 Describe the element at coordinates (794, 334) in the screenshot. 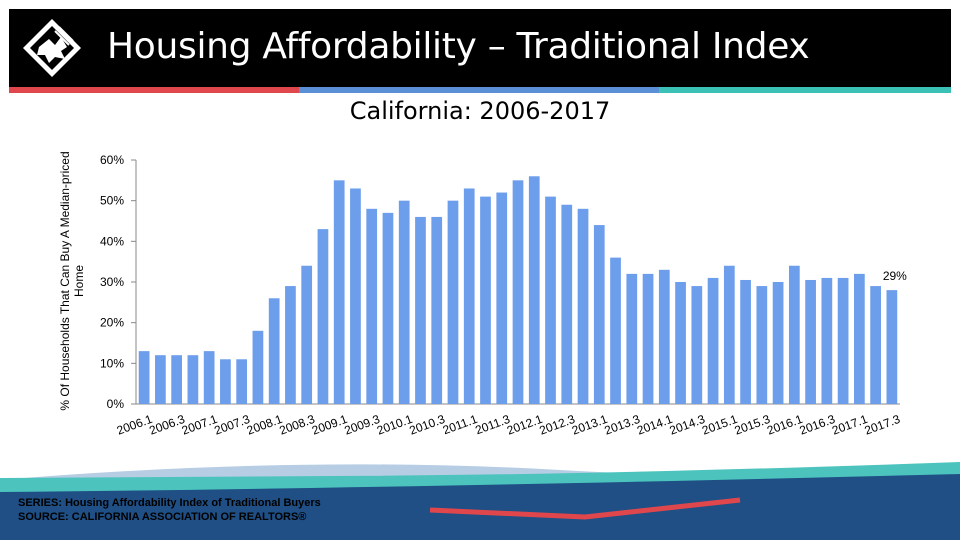

I see `bar-2016.1` at that location.